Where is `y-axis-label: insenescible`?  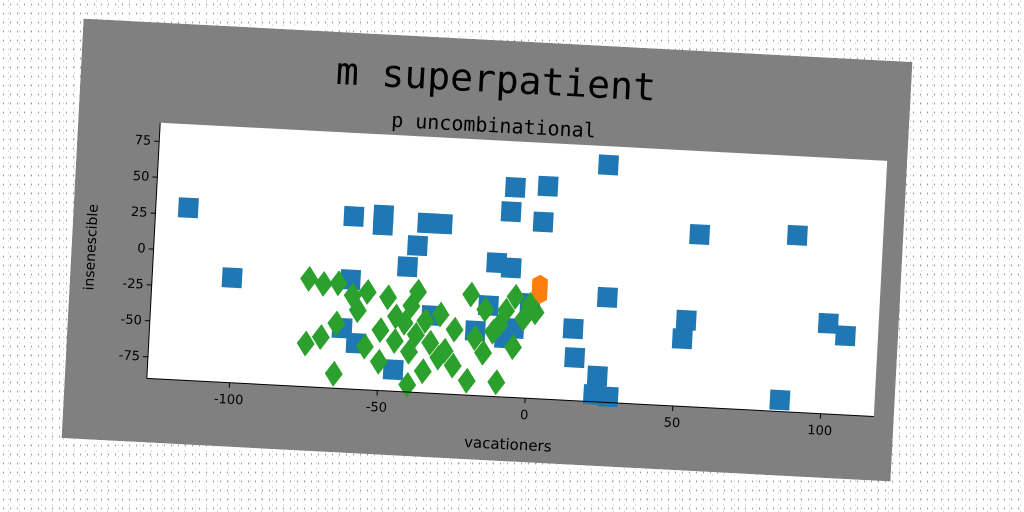 y-axis-label: insenescible is located at coordinates (91, 247).